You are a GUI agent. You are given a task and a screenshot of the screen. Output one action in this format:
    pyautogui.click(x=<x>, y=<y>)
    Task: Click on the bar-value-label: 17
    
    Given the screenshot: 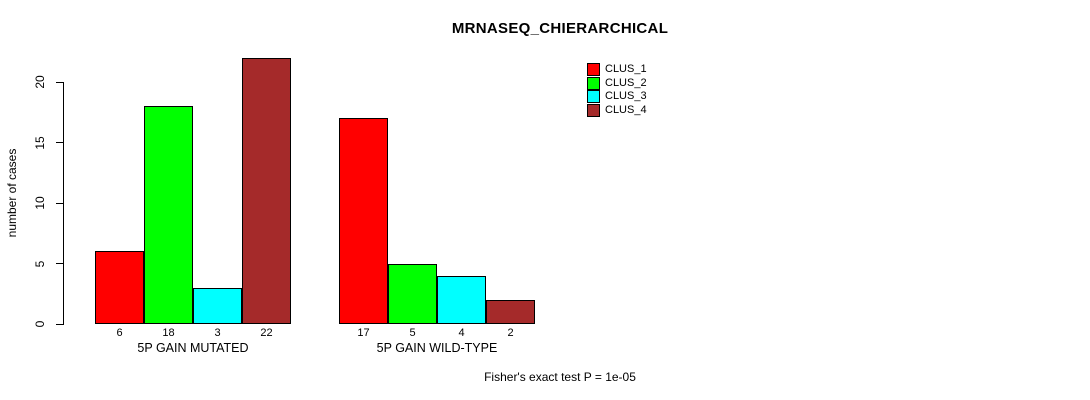 What is the action you would take?
    pyautogui.click(x=363, y=333)
    